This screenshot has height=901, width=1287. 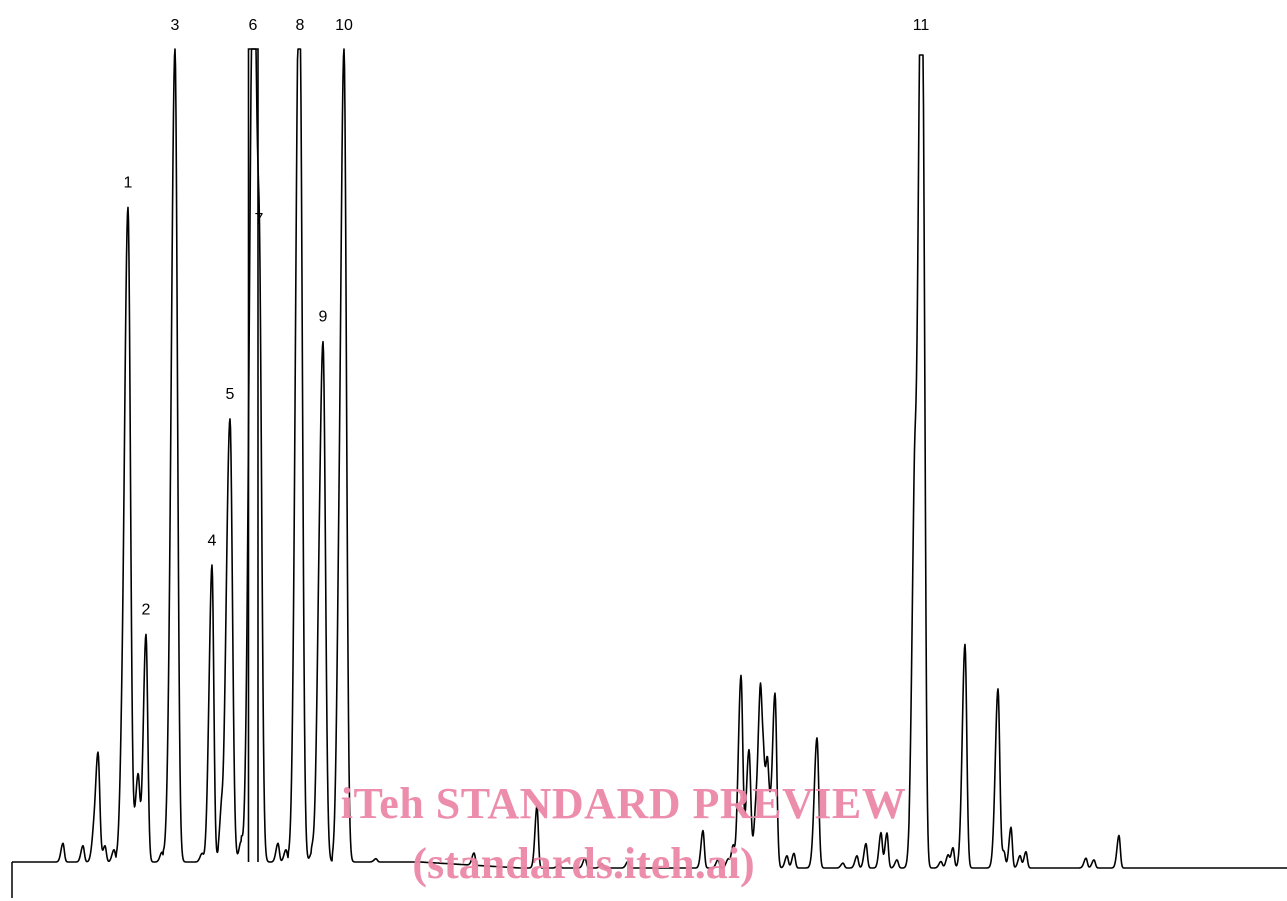 What do you see at coordinates (921, 25) in the screenshot?
I see `peak-label-11: 11` at bounding box center [921, 25].